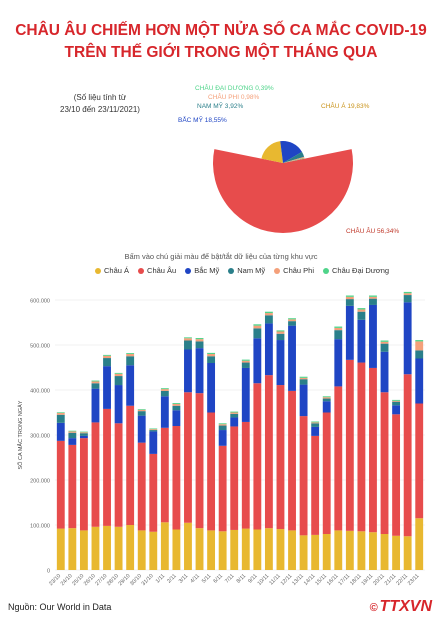 This screenshot has width=442, height=633. I want to click on legend-item-namerica: Bắc Mỹ, so click(202, 270).